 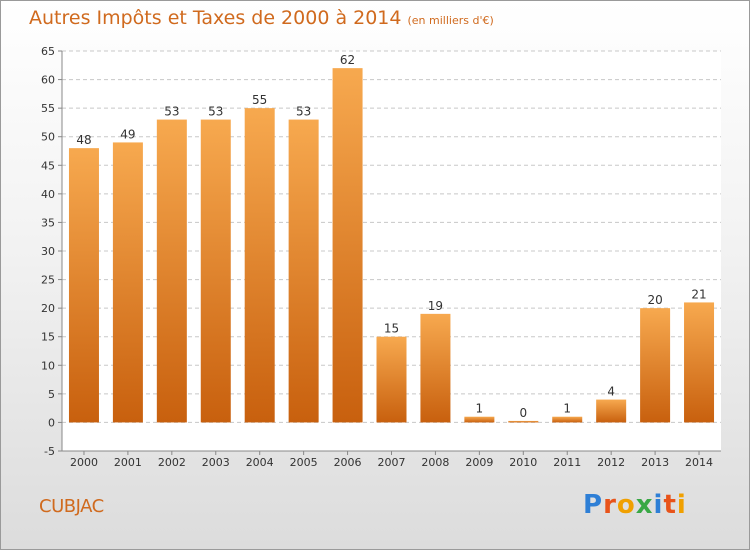 What do you see at coordinates (450, 20) in the screenshot?
I see `chart-subtitle: (en milliers d'€)` at bounding box center [450, 20].